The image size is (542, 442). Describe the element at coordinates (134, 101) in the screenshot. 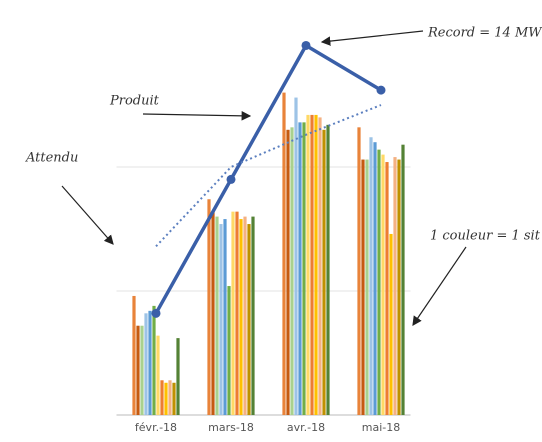

I see `annotation: Produit` at that location.